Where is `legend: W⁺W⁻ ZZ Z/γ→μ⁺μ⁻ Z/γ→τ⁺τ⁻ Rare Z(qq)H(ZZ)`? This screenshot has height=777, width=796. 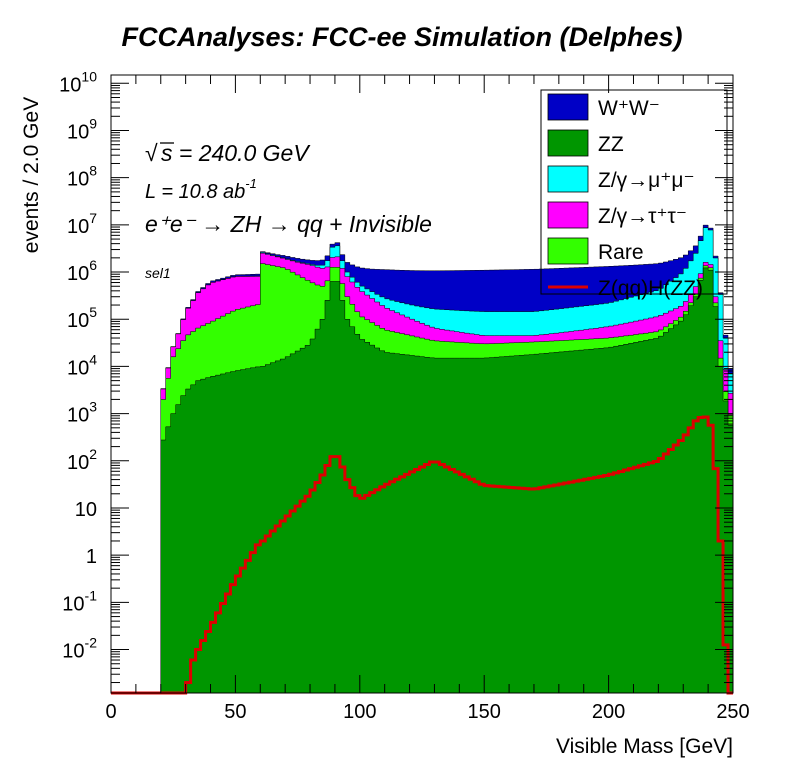 legend: W⁺W⁻ ZZ Z/γ→μ⁺μ⁻ Z/γ→τ⁺τ⁻ Rare Z(qq)H(ZZ) is located at coordinates (634, 194).